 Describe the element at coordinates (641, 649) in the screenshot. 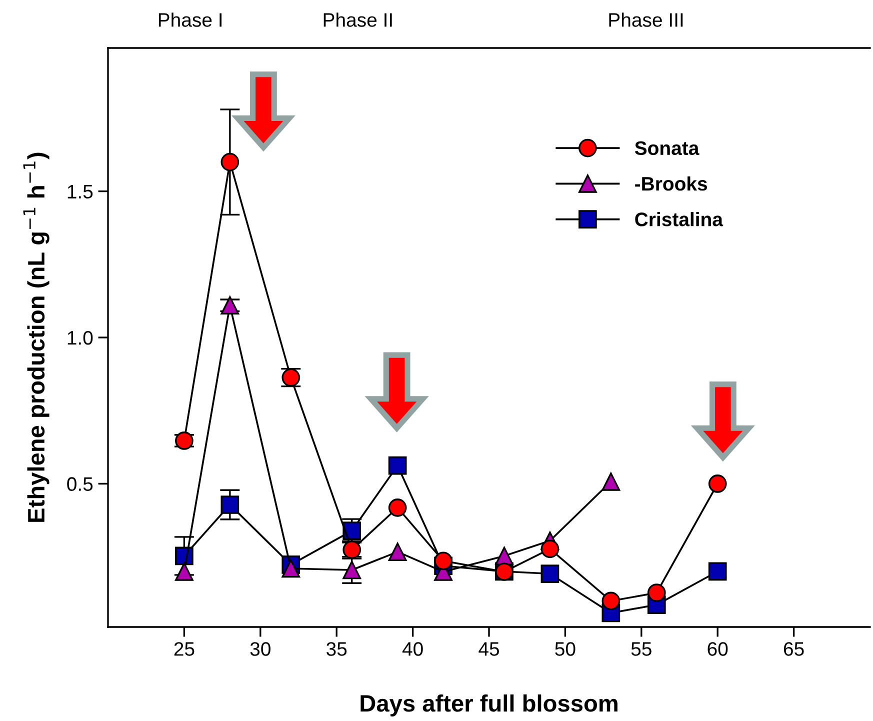

I see `x-tick-label: 55` at that location.